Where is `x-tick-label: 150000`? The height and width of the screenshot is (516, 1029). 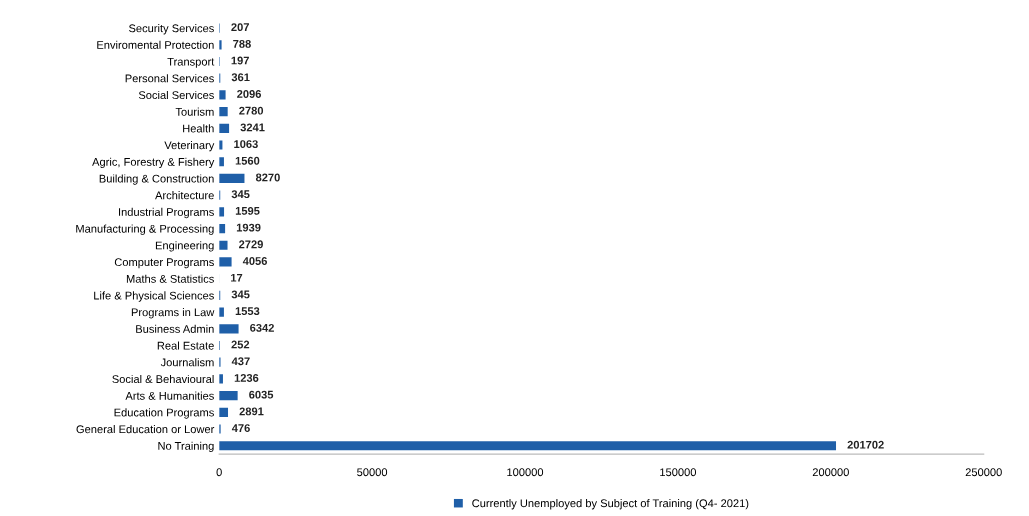 x-tick-label: 150000 is located at coordinates (678, 472).